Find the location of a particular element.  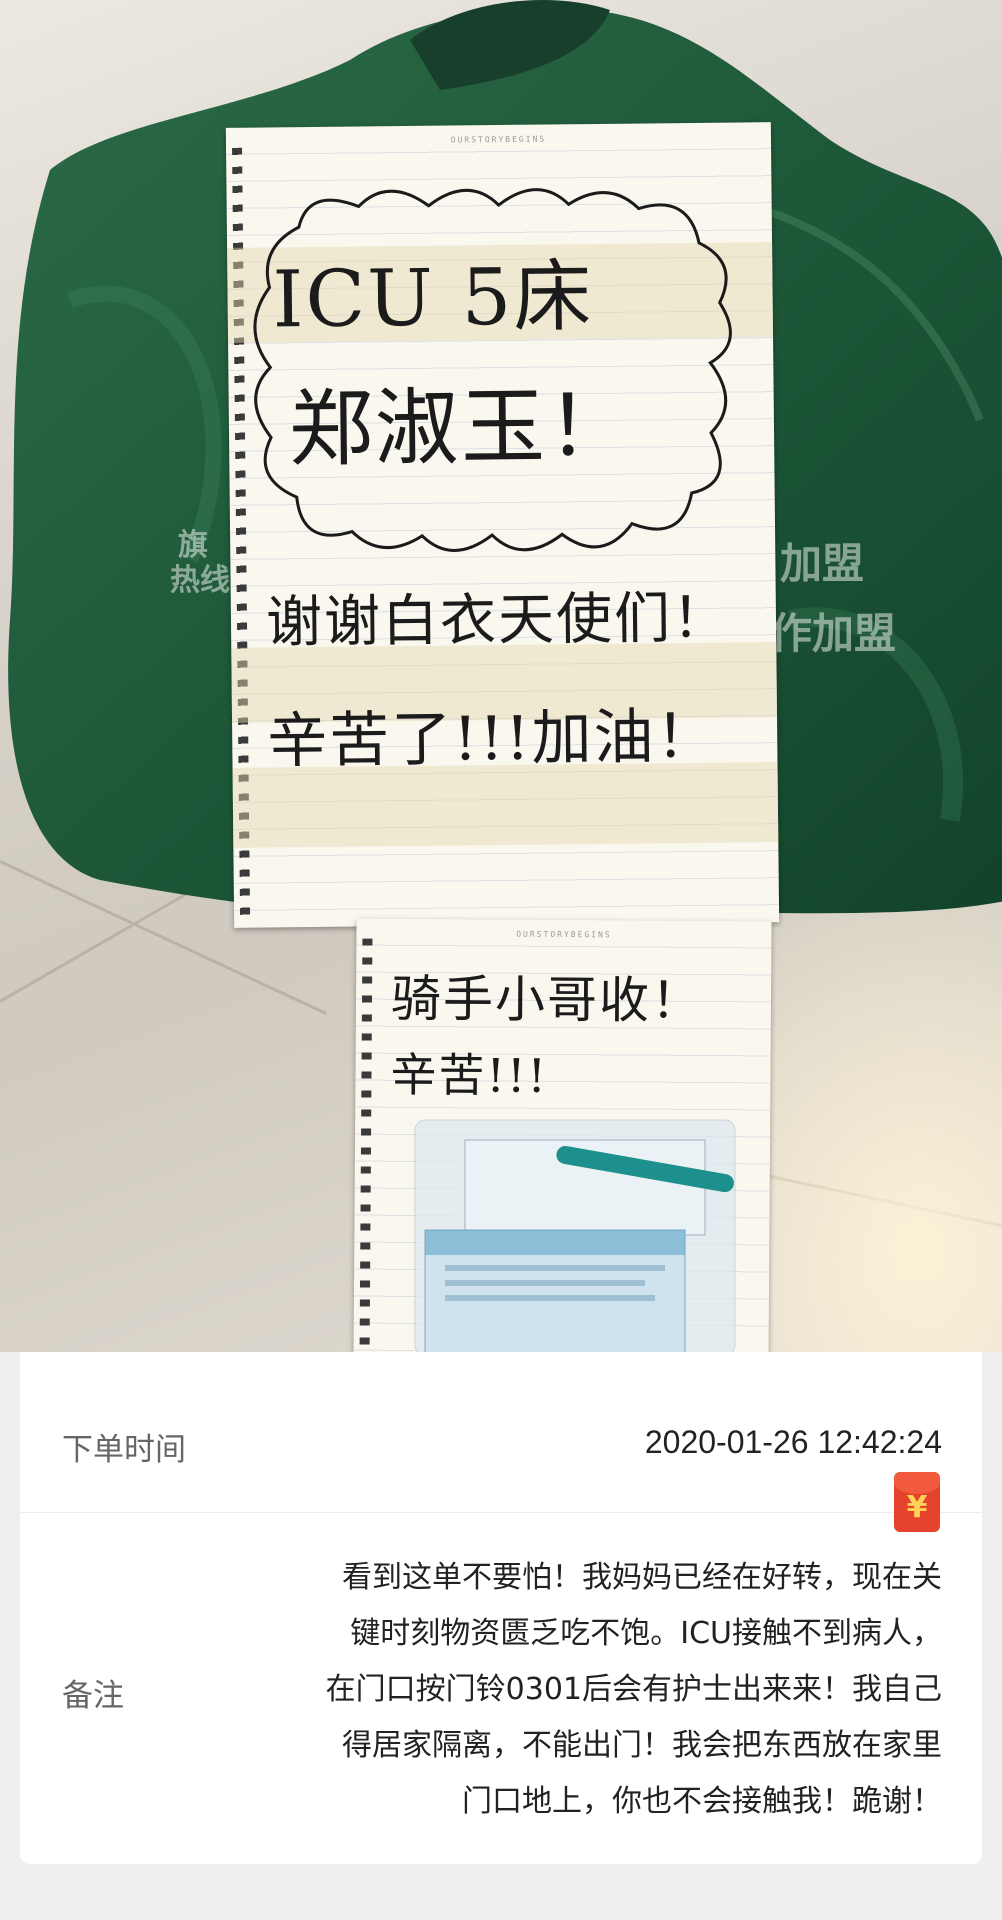

order-time-label: 下单时间 is located at coordinates (124, 1449).